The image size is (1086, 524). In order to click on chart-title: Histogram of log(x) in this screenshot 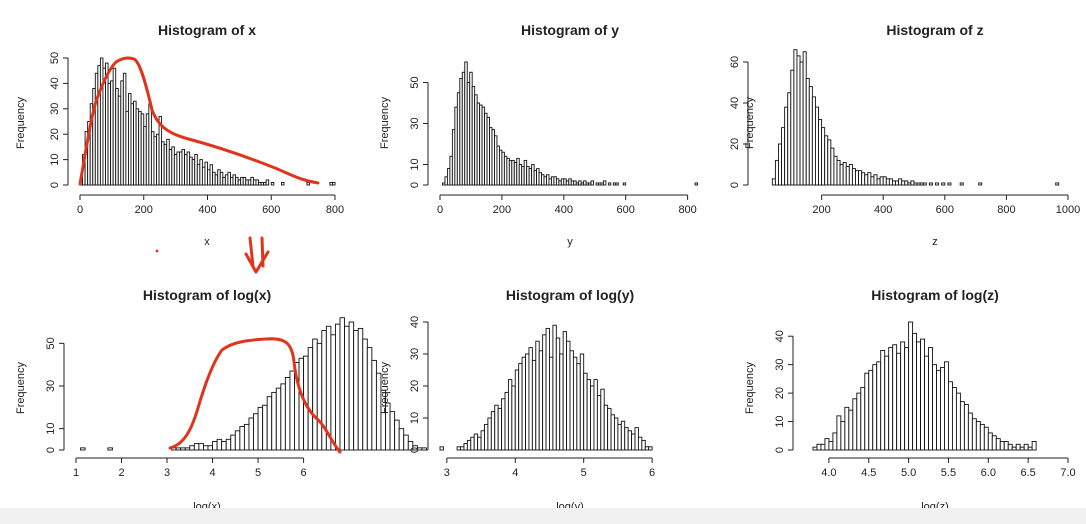, I will do `click(207, 295)`.